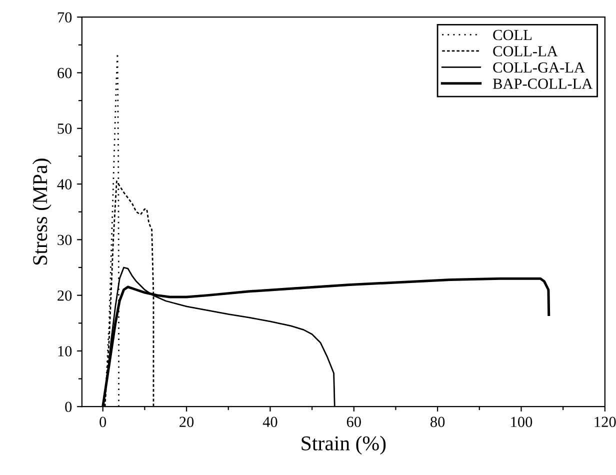  Describe the element at coordinates (65, 295) in the screenshot. I see `y-tick-label: 20` at that location.